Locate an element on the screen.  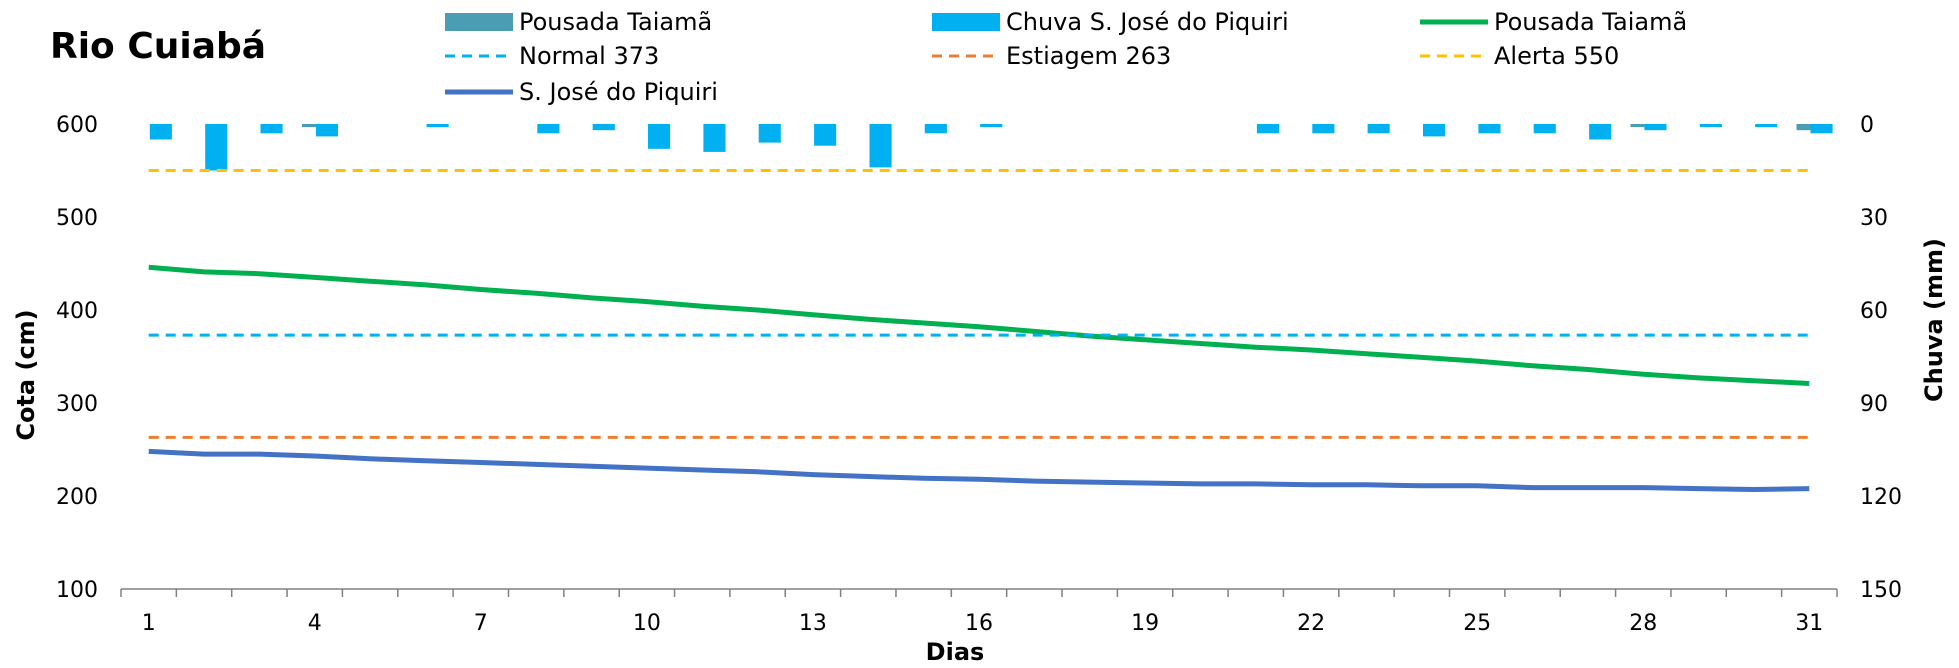
y-left-tick-label: 600 is located at coordinates (77, 125).